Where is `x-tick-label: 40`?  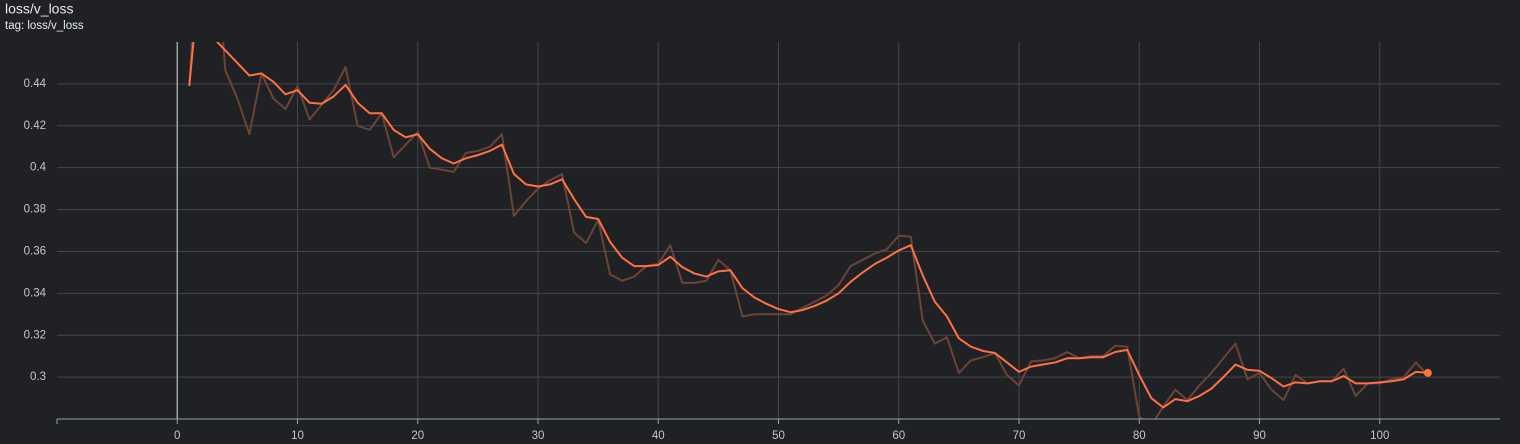
x-tick-label: 40 is located at coordinates (658, 436).